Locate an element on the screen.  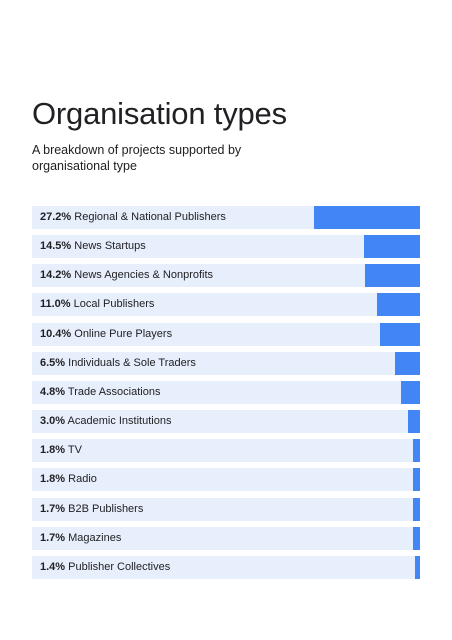
bar-label: 1.7% Magazines is located at coordinates (80, 538).